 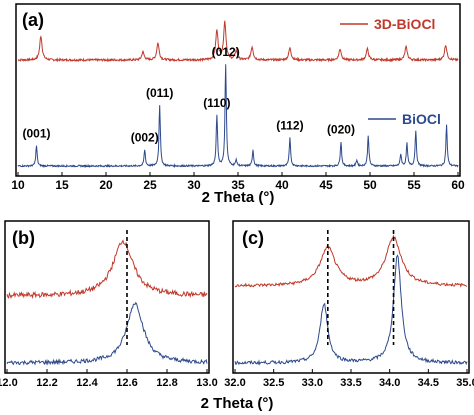 I want to click on x-tick-label: 50, so click(x=370, y=185).